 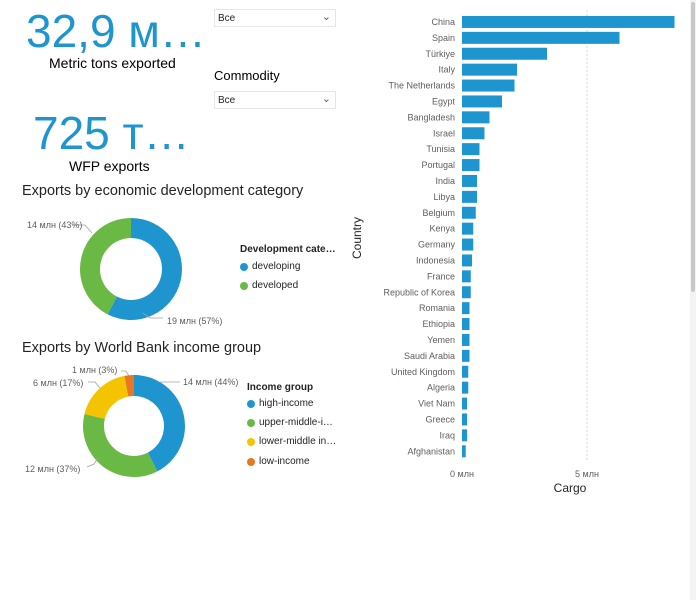 I want to click on bar-germany, so click(x=468, y=244).